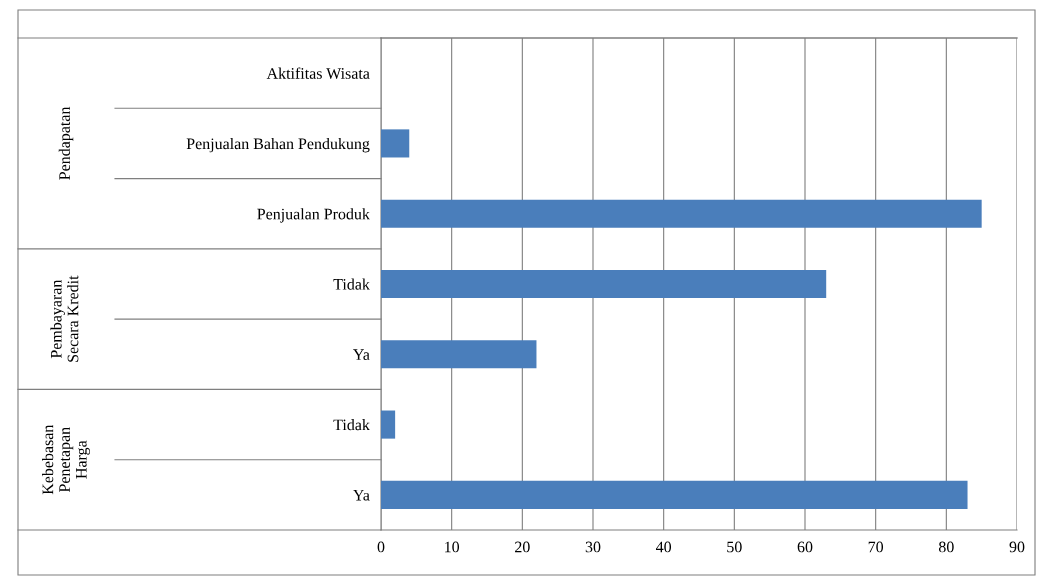 The height and width of the screenshot is (579, 1051). What do you see at coordinates (381, 547) in the screenshot?
I see `x-tick-label: 0` at bounding box center [381, 547].